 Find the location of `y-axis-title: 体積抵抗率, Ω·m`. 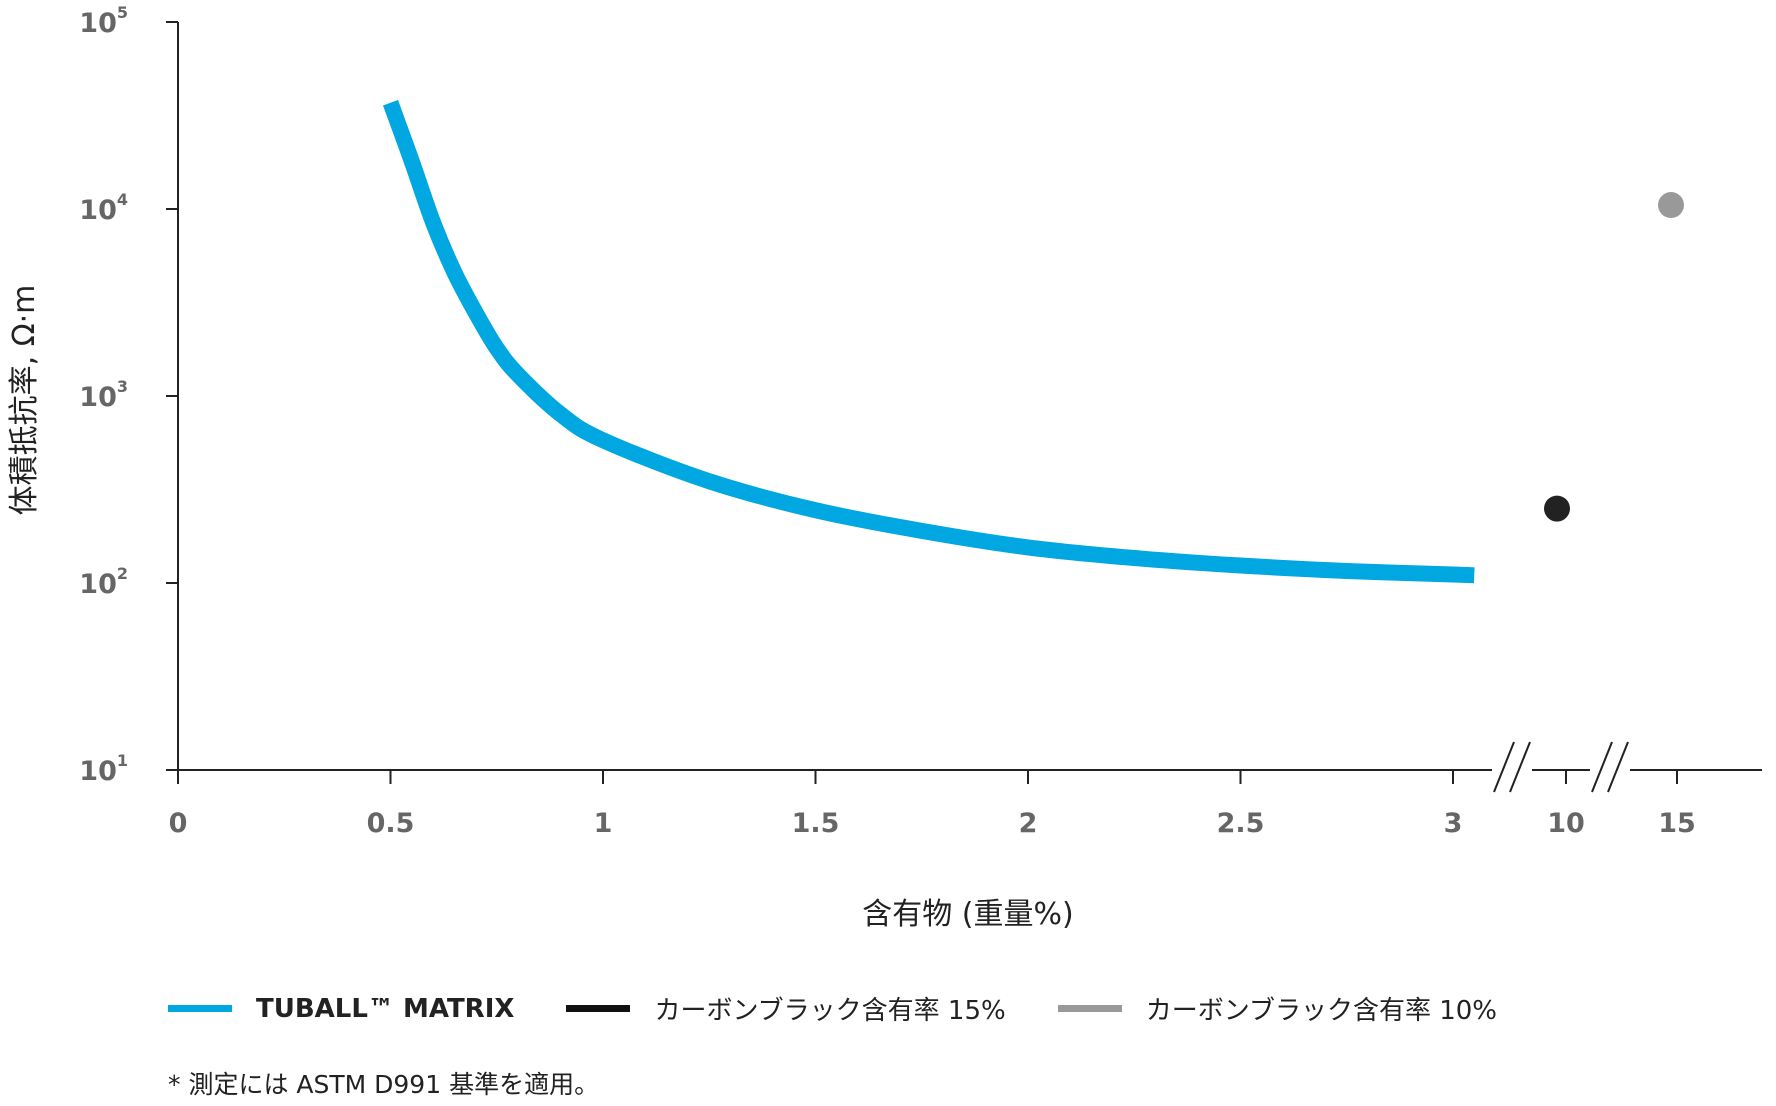

y-axis-title: 体積抵抗率, Ω·m is located at coordinates (24, 400).